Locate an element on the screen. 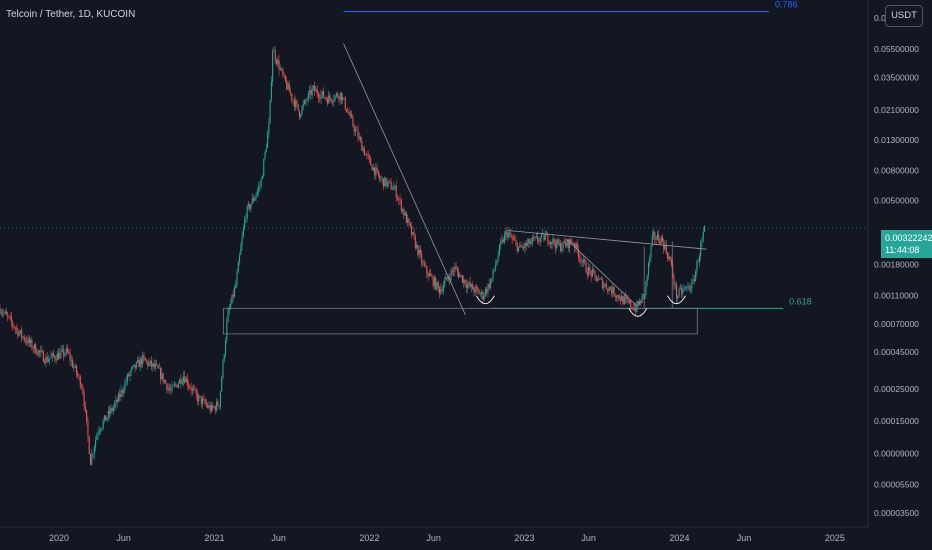  symbol-title: Telcoin / Tether, 1D, KUCOIN is located at coordinates (71, 14).